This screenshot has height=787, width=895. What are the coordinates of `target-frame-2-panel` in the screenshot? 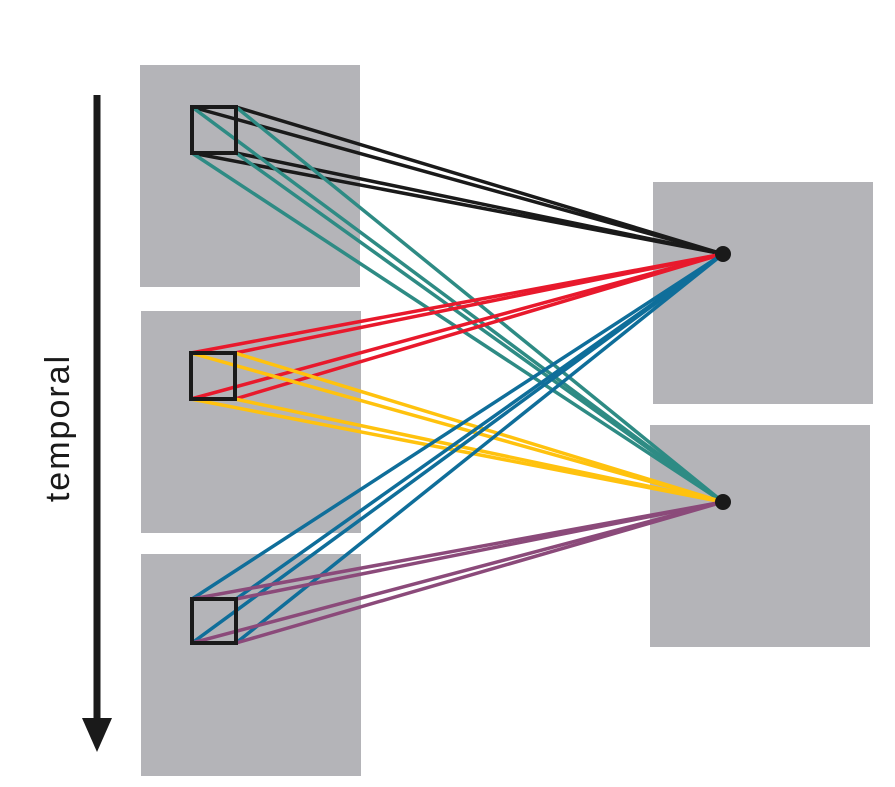 It's located at (760, 536).